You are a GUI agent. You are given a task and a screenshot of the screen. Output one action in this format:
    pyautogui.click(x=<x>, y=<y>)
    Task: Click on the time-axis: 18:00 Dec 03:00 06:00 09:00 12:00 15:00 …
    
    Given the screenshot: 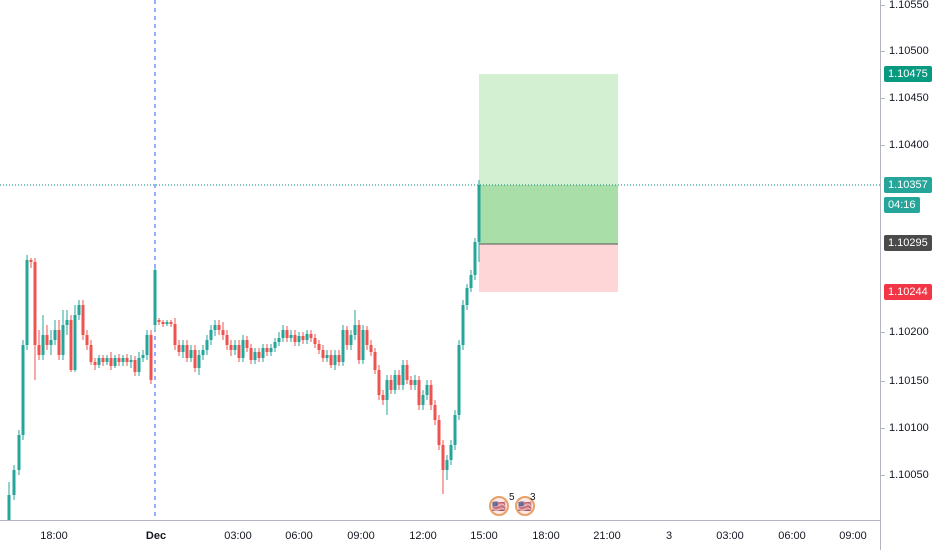 What is the action you would take?
    pyautogui.click(x=440, y=535)
    